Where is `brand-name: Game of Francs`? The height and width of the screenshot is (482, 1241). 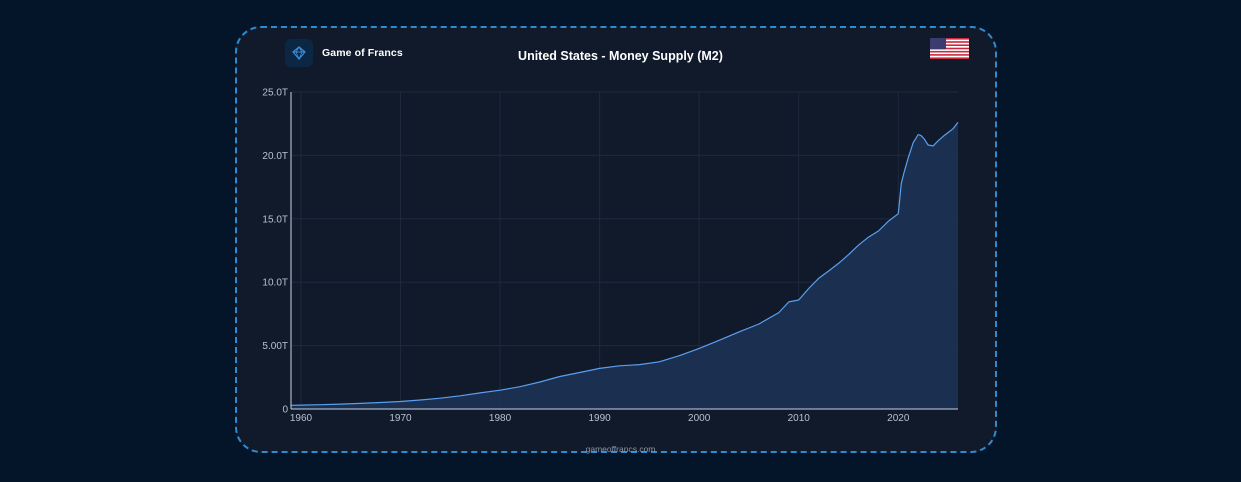
brand-name: Game of Francs is located at coordinates (362, 53).